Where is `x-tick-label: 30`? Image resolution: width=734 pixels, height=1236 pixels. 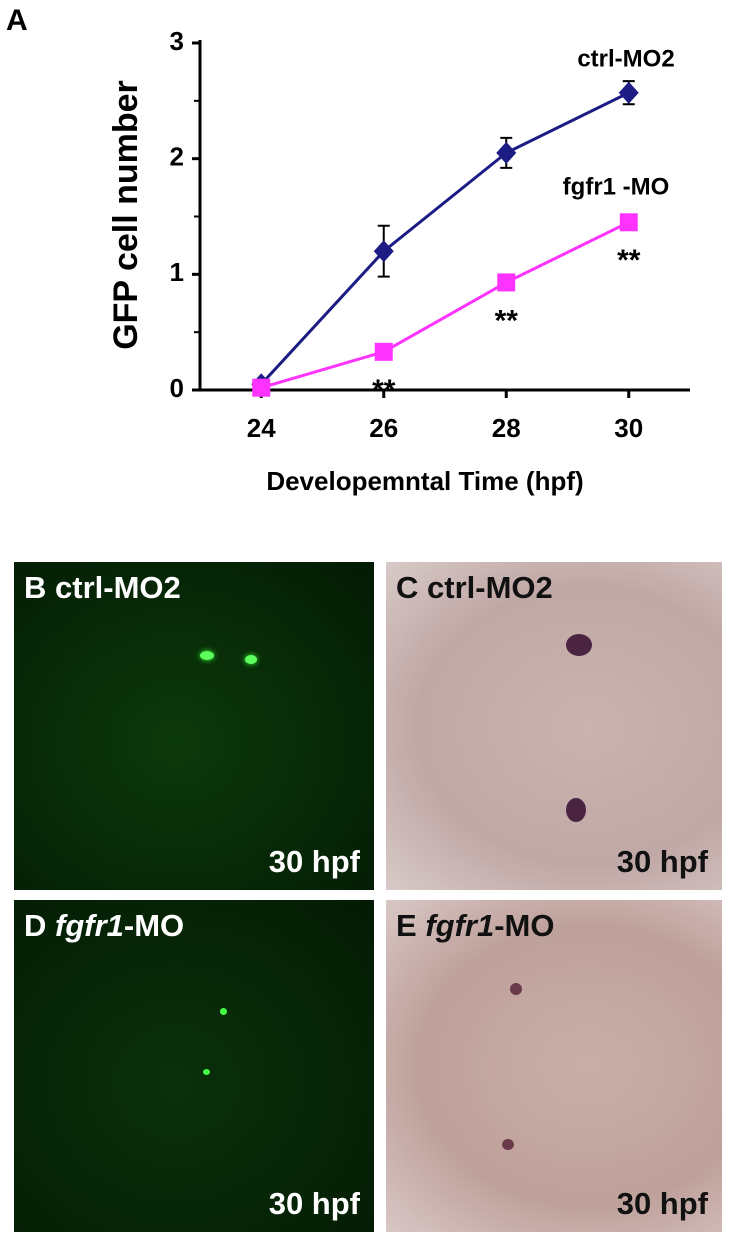 x-tick-label: 30 is located at coordinates (628, 428).